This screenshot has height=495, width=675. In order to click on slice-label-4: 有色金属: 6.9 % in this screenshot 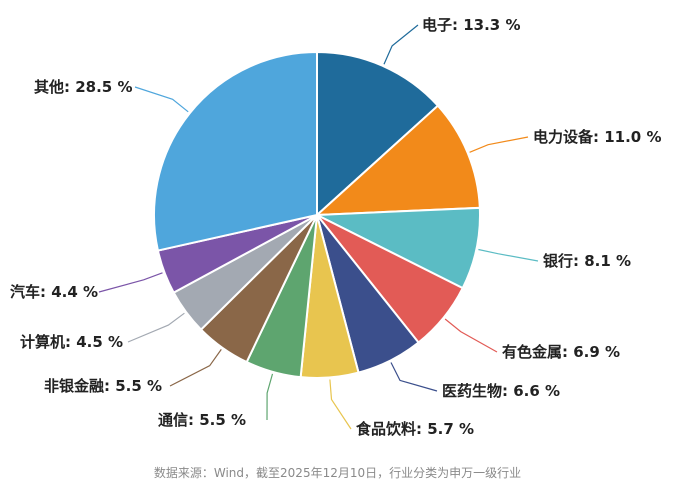, I will do `click(561, 352)`.